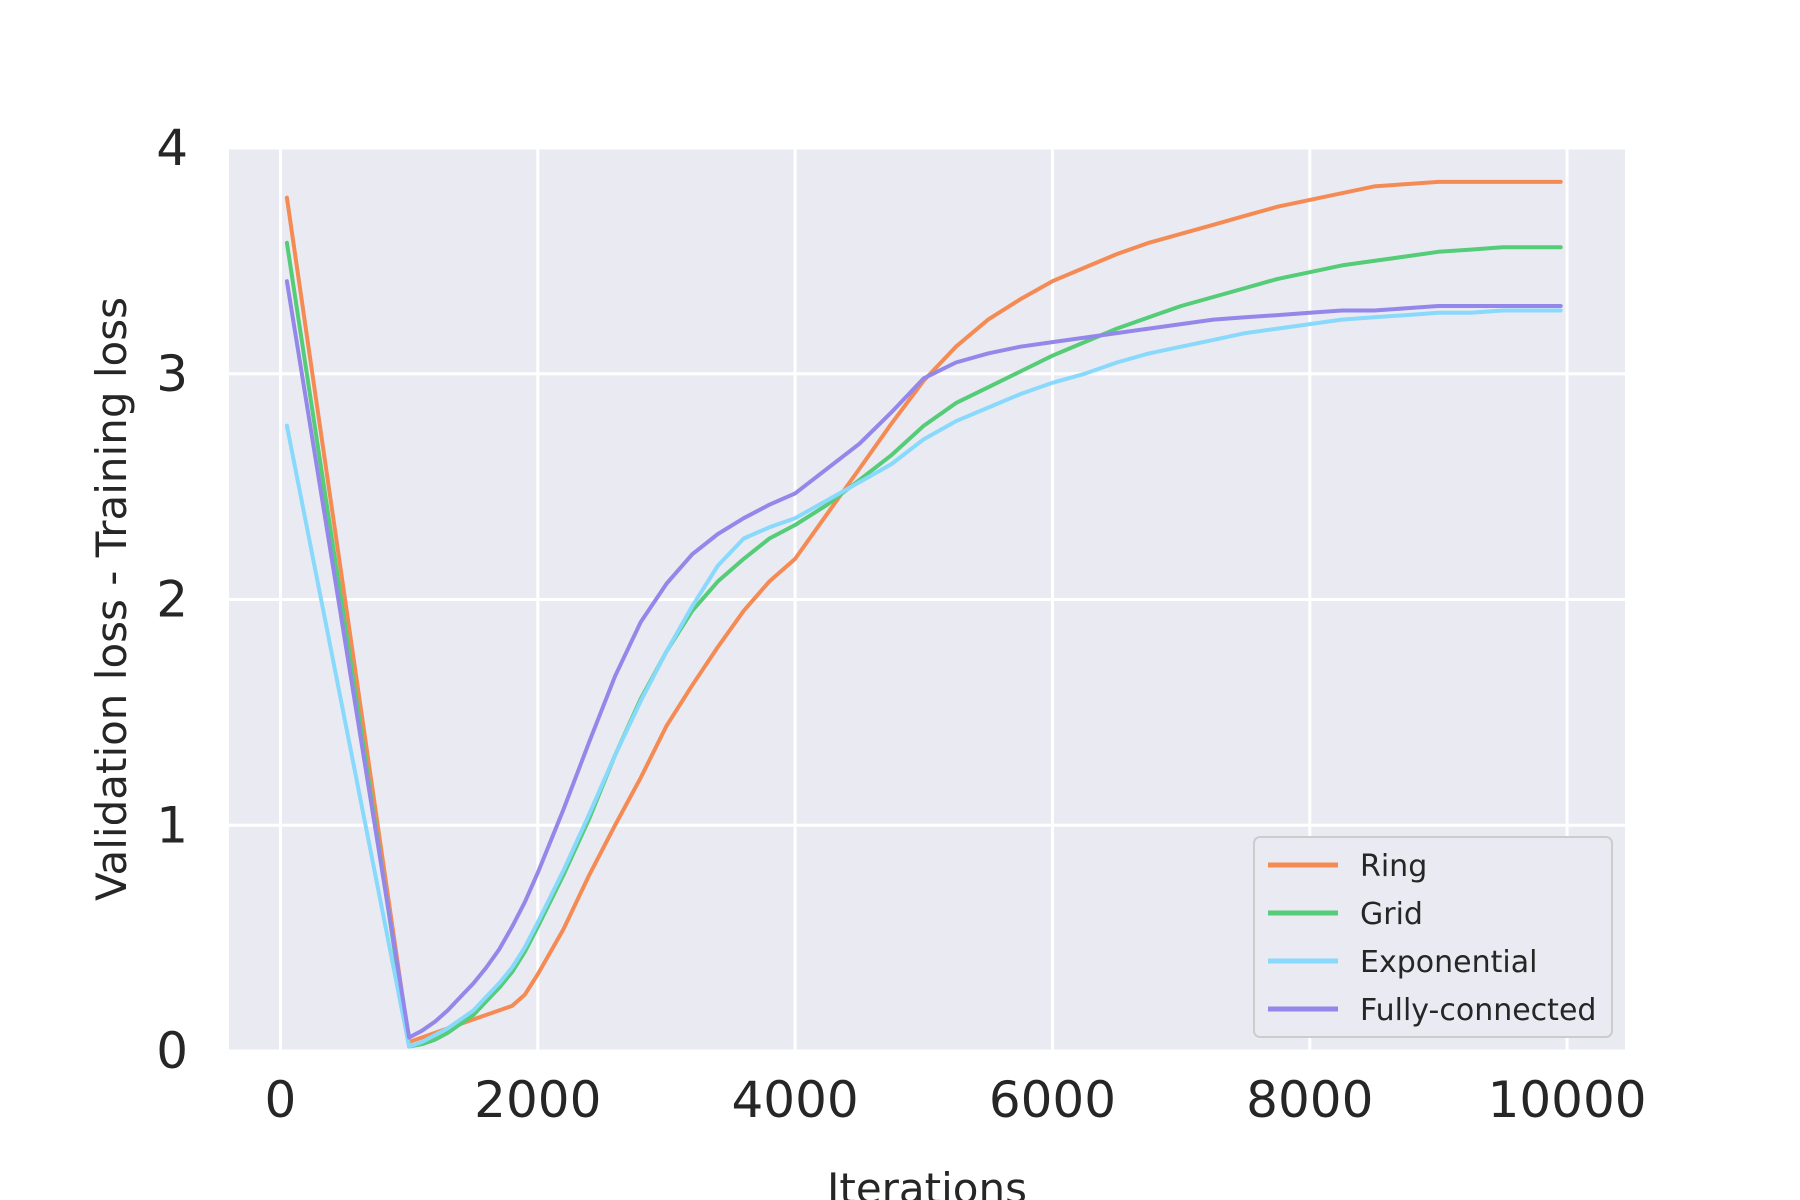 The image size is (1800, 1200). Describe the element at coordinates (172, 374) in the screenshot. I see `y-tick-label: 3` at that location.